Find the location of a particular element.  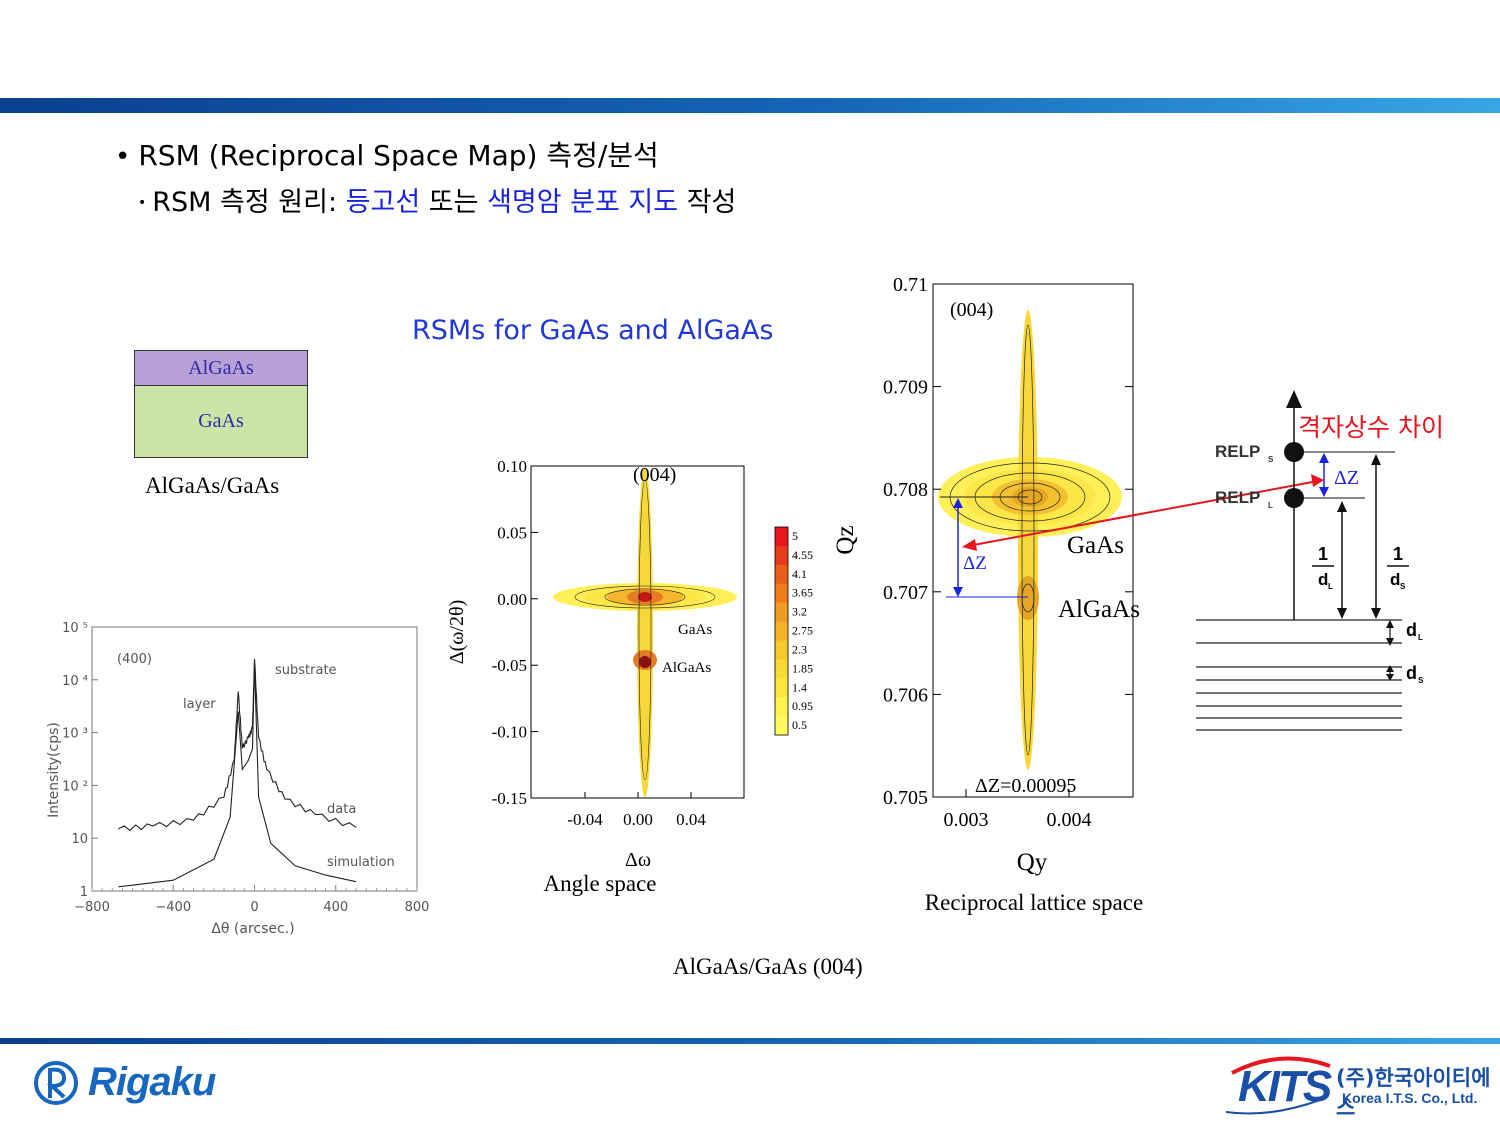

reciprocal-map-blob is located at coordinates (1030, 540).